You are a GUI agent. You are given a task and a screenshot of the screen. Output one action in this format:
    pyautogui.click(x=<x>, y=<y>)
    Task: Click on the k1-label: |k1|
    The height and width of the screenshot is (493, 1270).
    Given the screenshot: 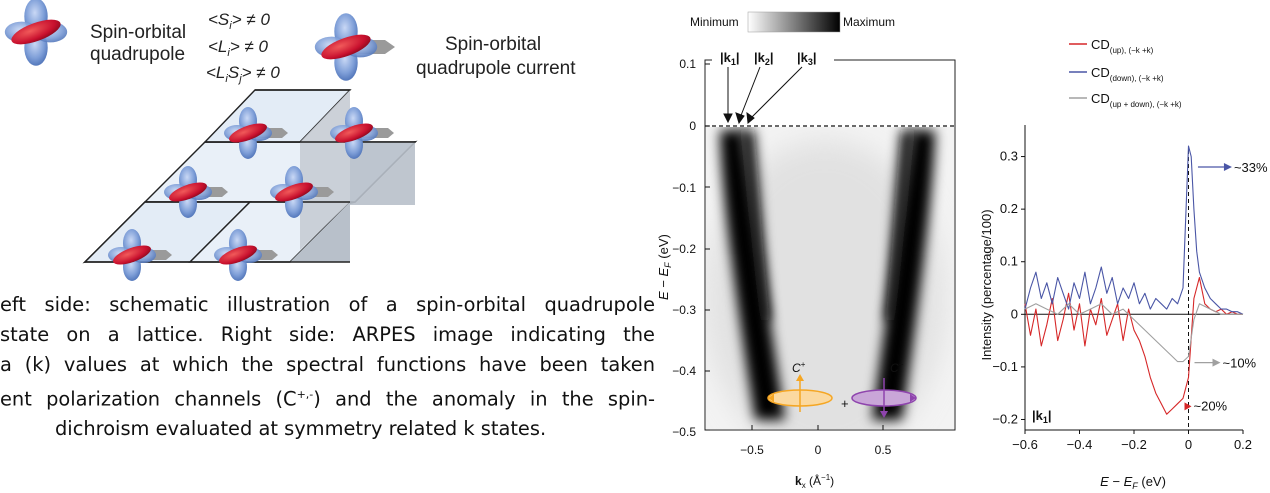 What is the action you would take?
    pyautogui.click(x=730, y=58)
    